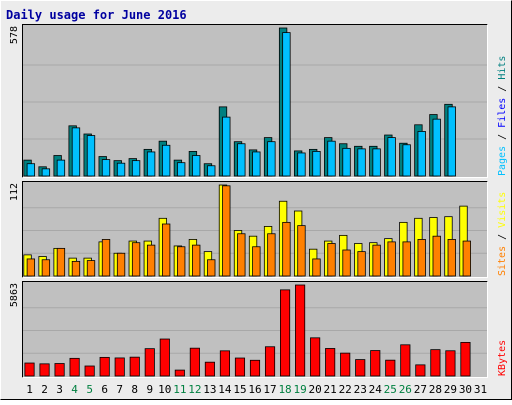 The width and height of the screenshot is (512, 405). Describe the element at coordinates (360, 389) in the screenshot. I see `x-tick-label: 23` at that location.